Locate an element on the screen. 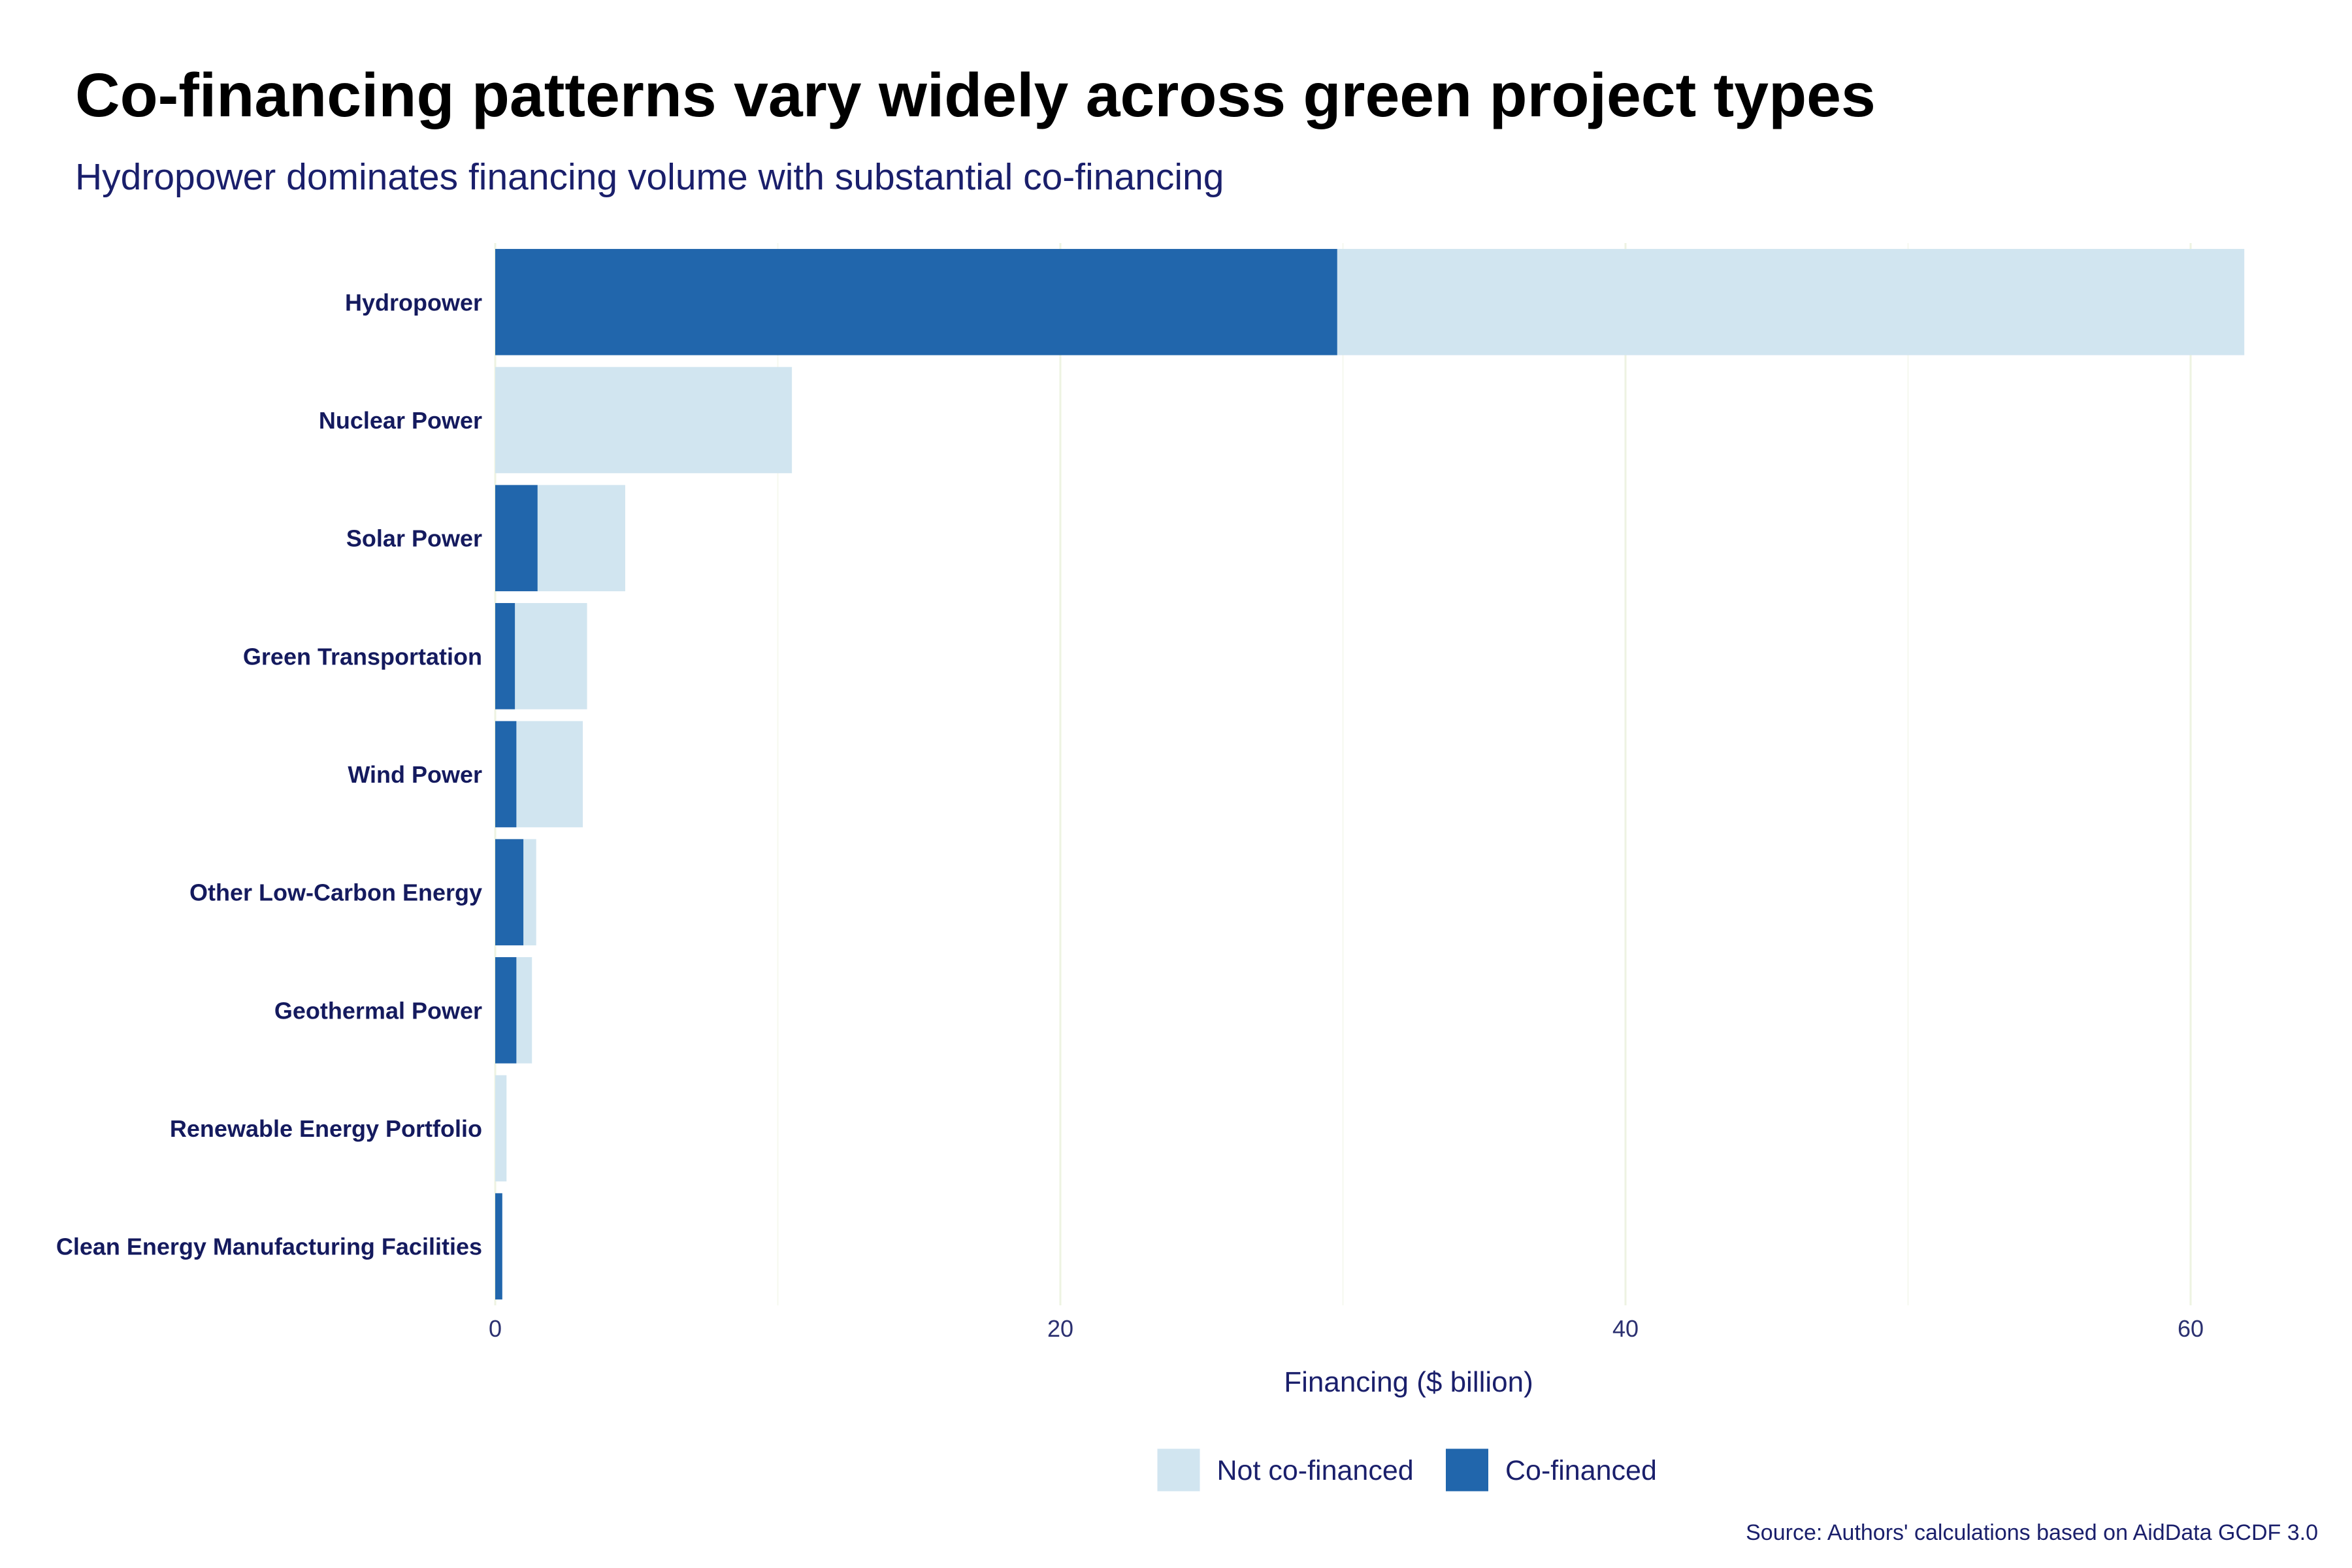 The image size is (2352, 1568). category-label: Solar Power is located at coordinates (414, 538).